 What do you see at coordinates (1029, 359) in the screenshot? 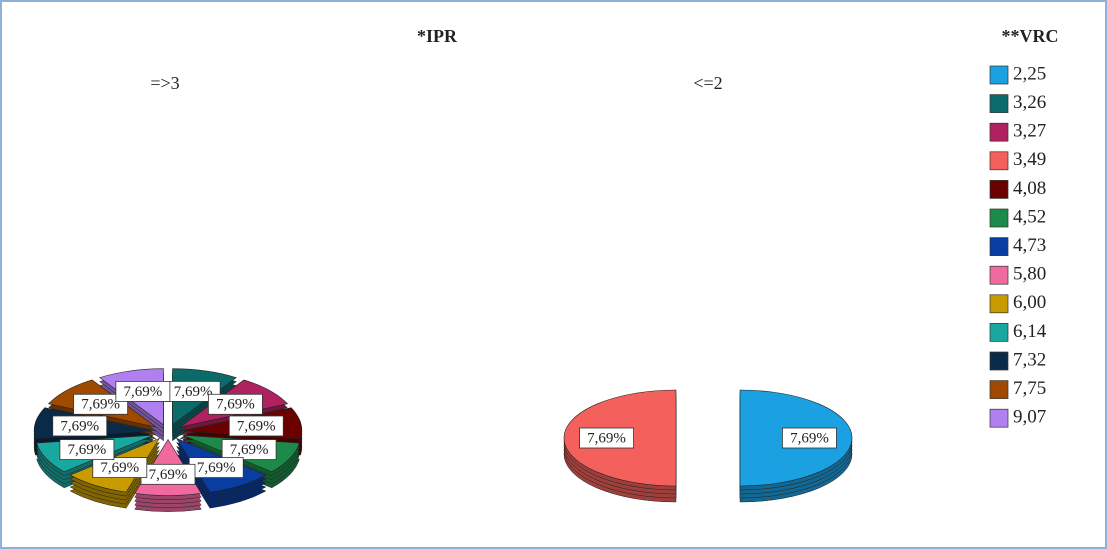
I see `legend-label: 7,32` at bounding box center [1029, 359].